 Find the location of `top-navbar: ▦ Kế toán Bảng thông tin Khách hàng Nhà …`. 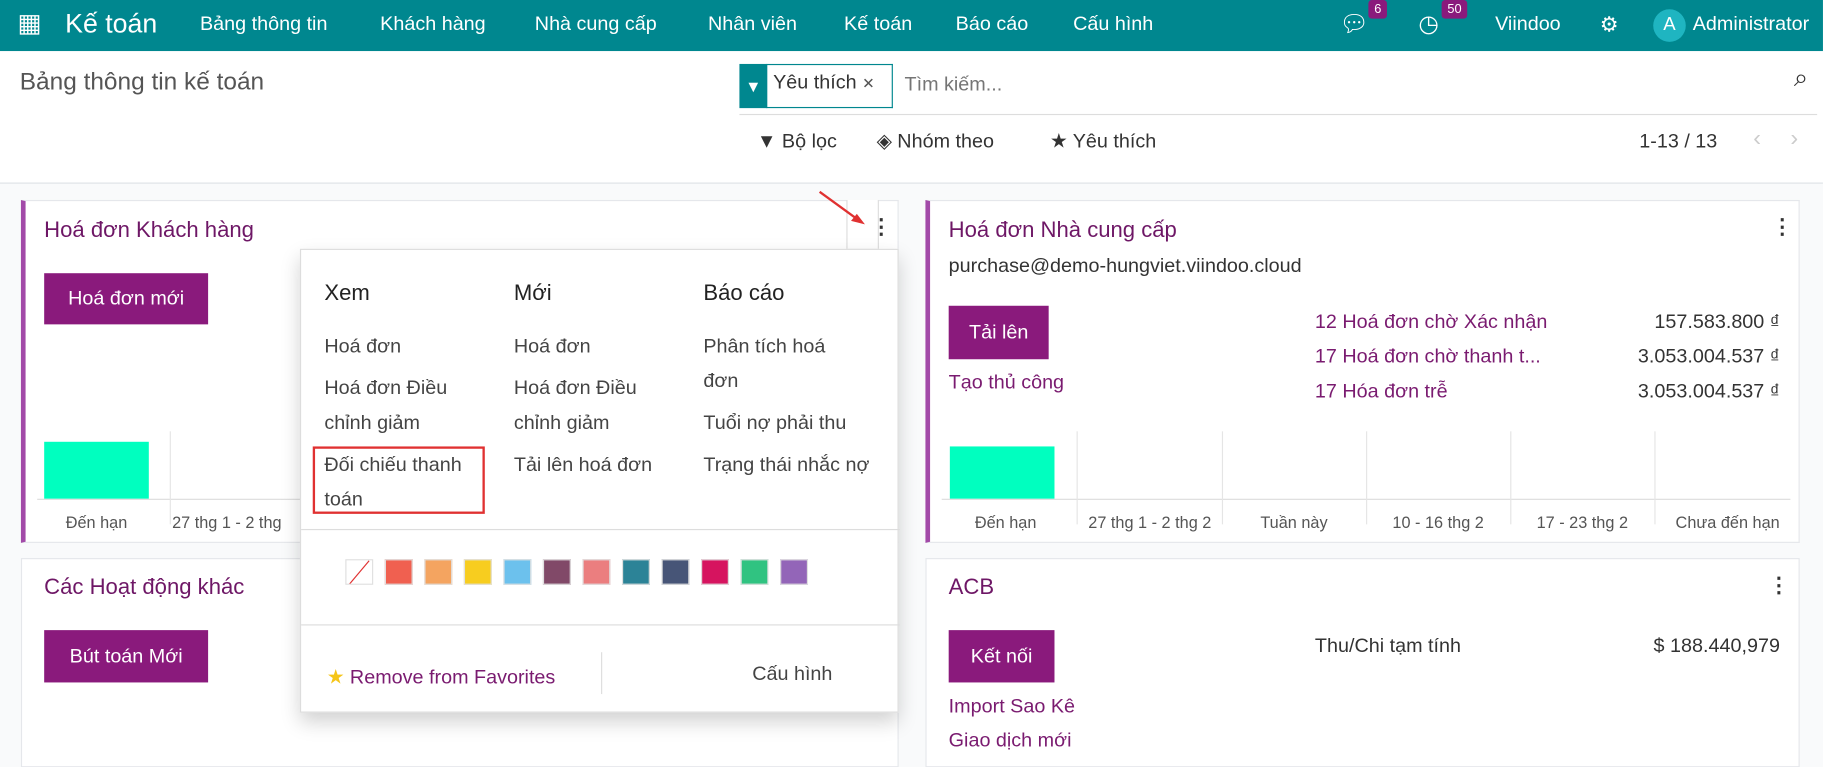

top-navbar: ▦ Kế toán Bảng thông tin Khách hàng Nhà … is located at coordinates (911, 26).